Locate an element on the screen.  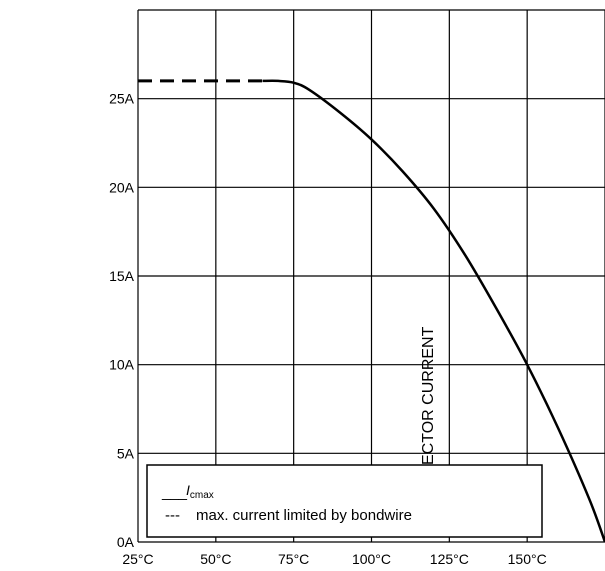
y-tick-label: 5A is located at coordinates (126, 453).